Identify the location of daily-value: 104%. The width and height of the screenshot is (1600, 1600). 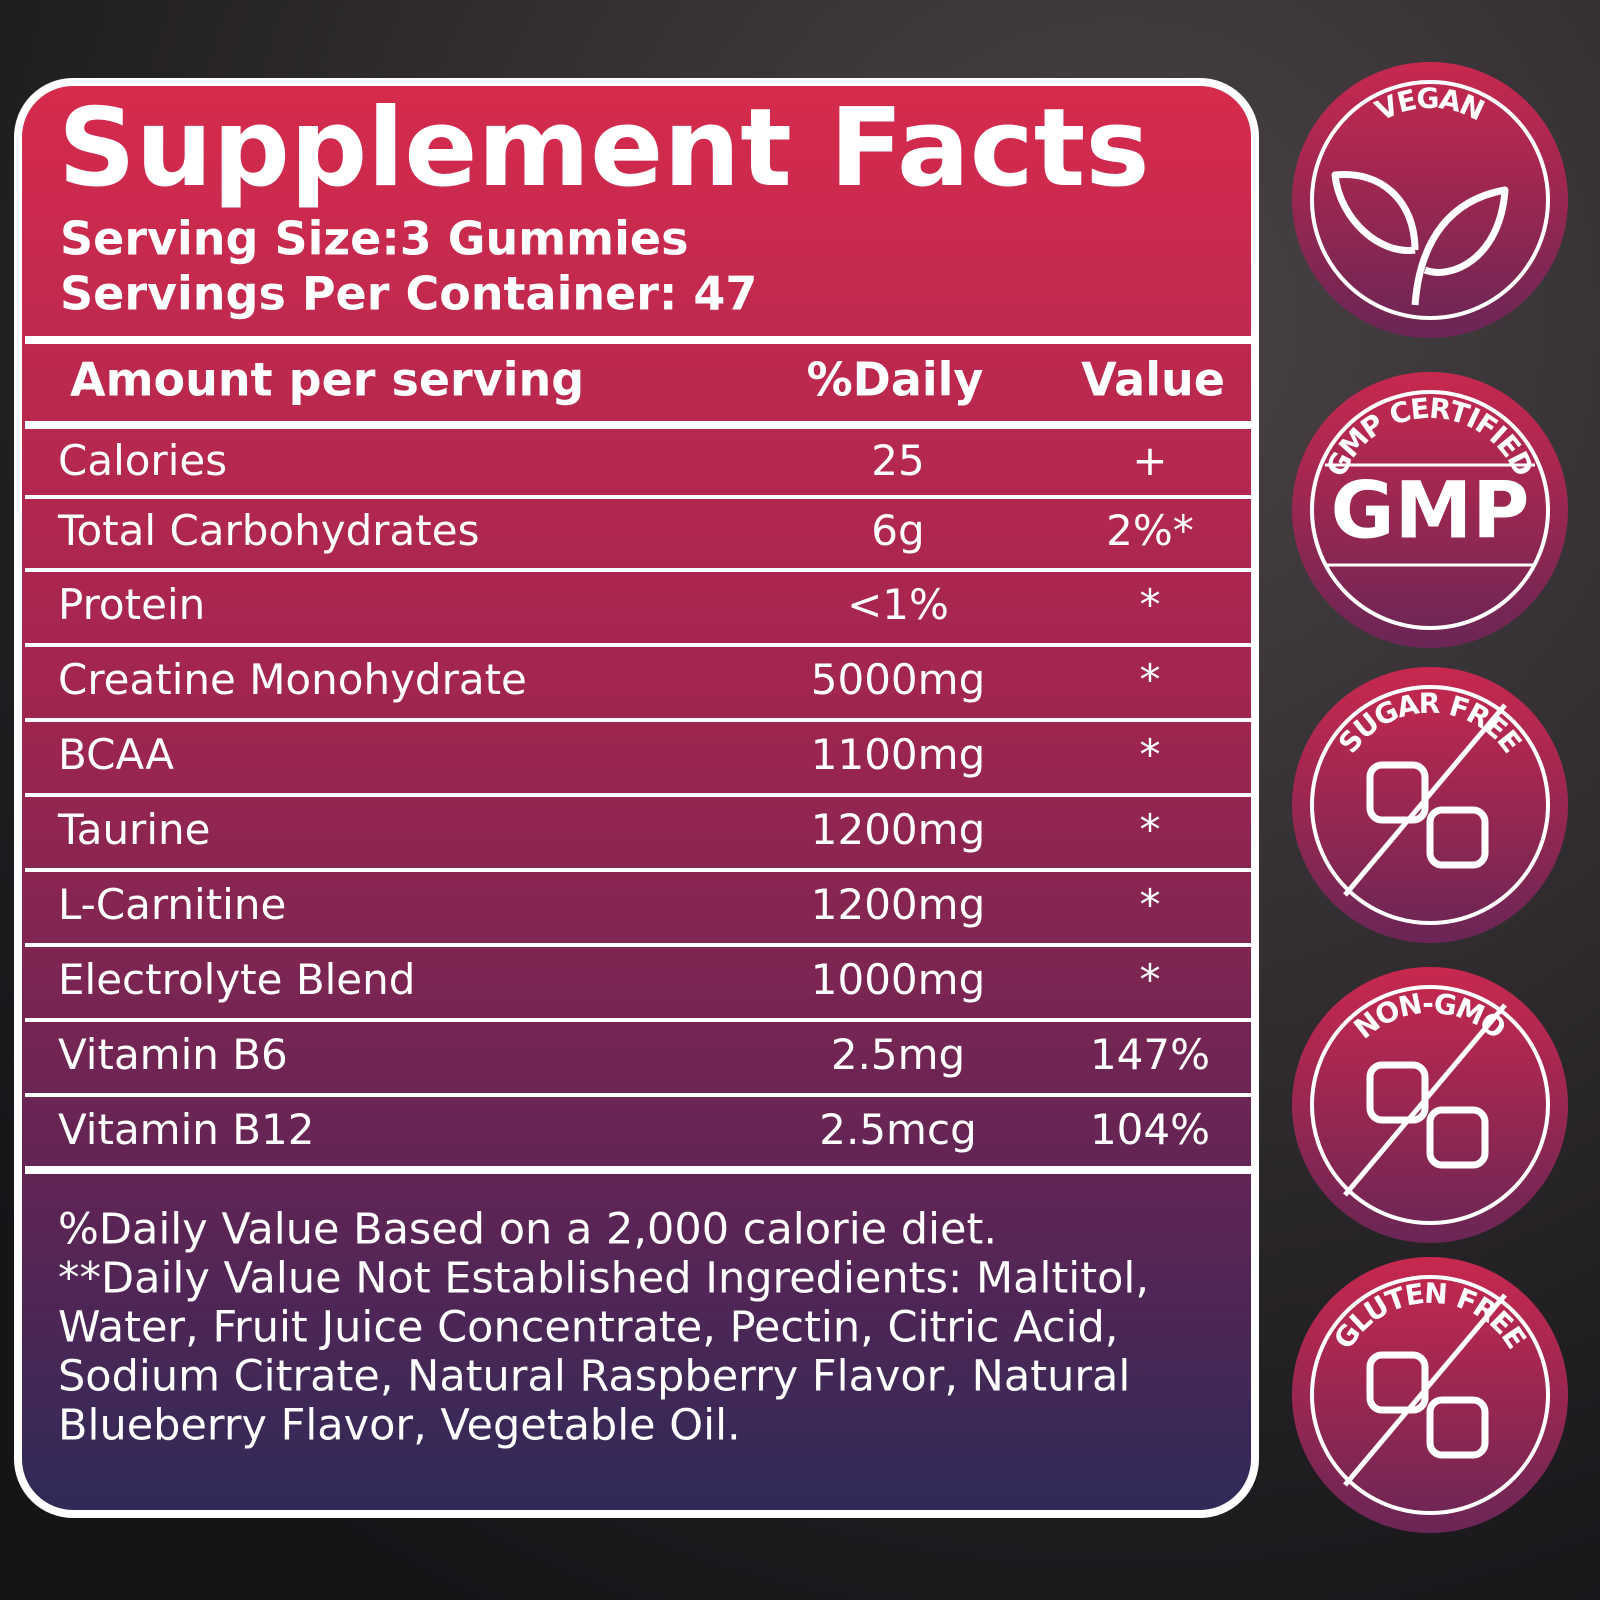
(1150, 1129).